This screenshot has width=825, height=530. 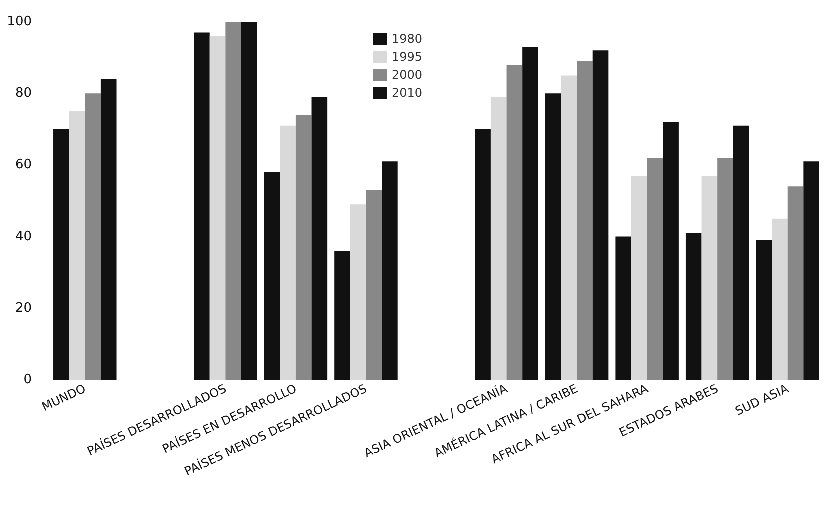 What do you see at coordinates (28, 380) in the screenshot?
I see `y-tick-label: 0` at bounding box center [28, 380].